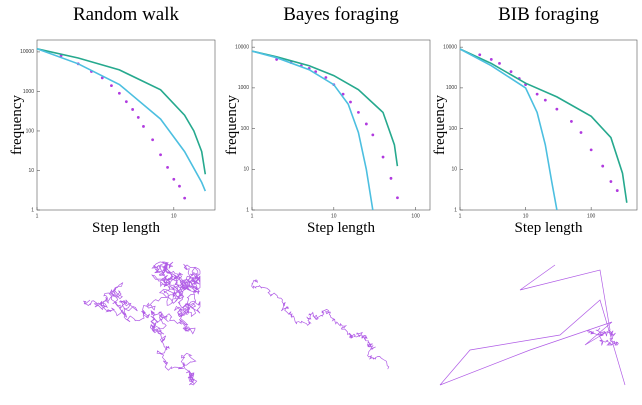  I want to click on chart-title: Random walk, so click(126, 14).